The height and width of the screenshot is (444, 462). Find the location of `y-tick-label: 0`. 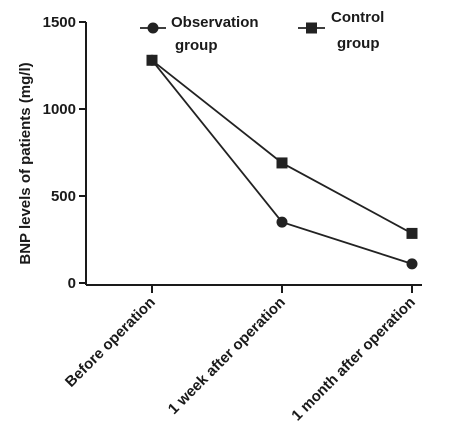

y-tick-label: 0 is located at coordinates (72, 283).